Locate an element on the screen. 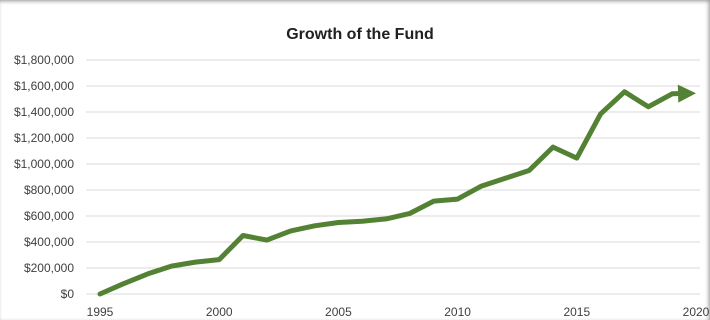 This screenshot has height=320, width=710. y-tick-label: $1,800,000 is located at coordinates (44, 60).